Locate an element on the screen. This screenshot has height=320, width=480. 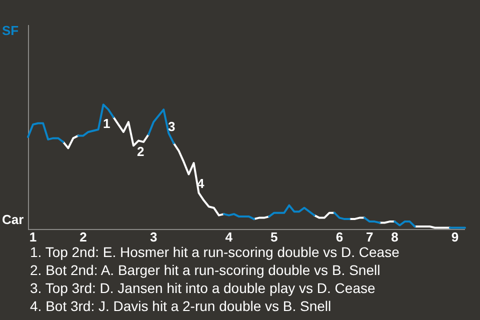
text: 2. Bot 2nd: A. Barger hit a run-scoring double vs B. Snell is located at coordinates (206, 270).